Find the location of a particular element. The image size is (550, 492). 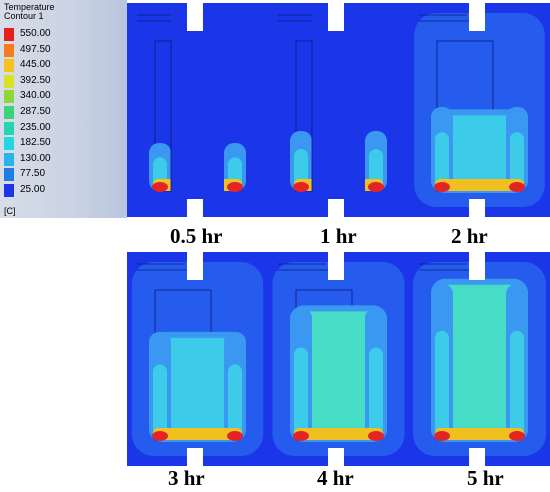

legend-tick-label: 550.00 is located at coordinates (35, 33).